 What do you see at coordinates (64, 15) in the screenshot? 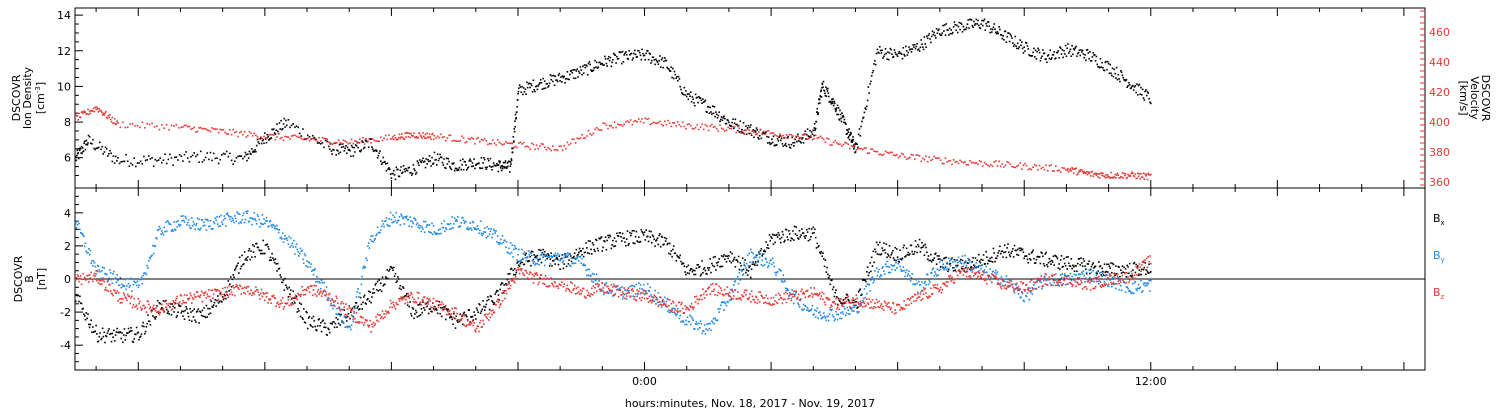
I see `y-tick-label-density: 14` at bounding box center [64, 15].